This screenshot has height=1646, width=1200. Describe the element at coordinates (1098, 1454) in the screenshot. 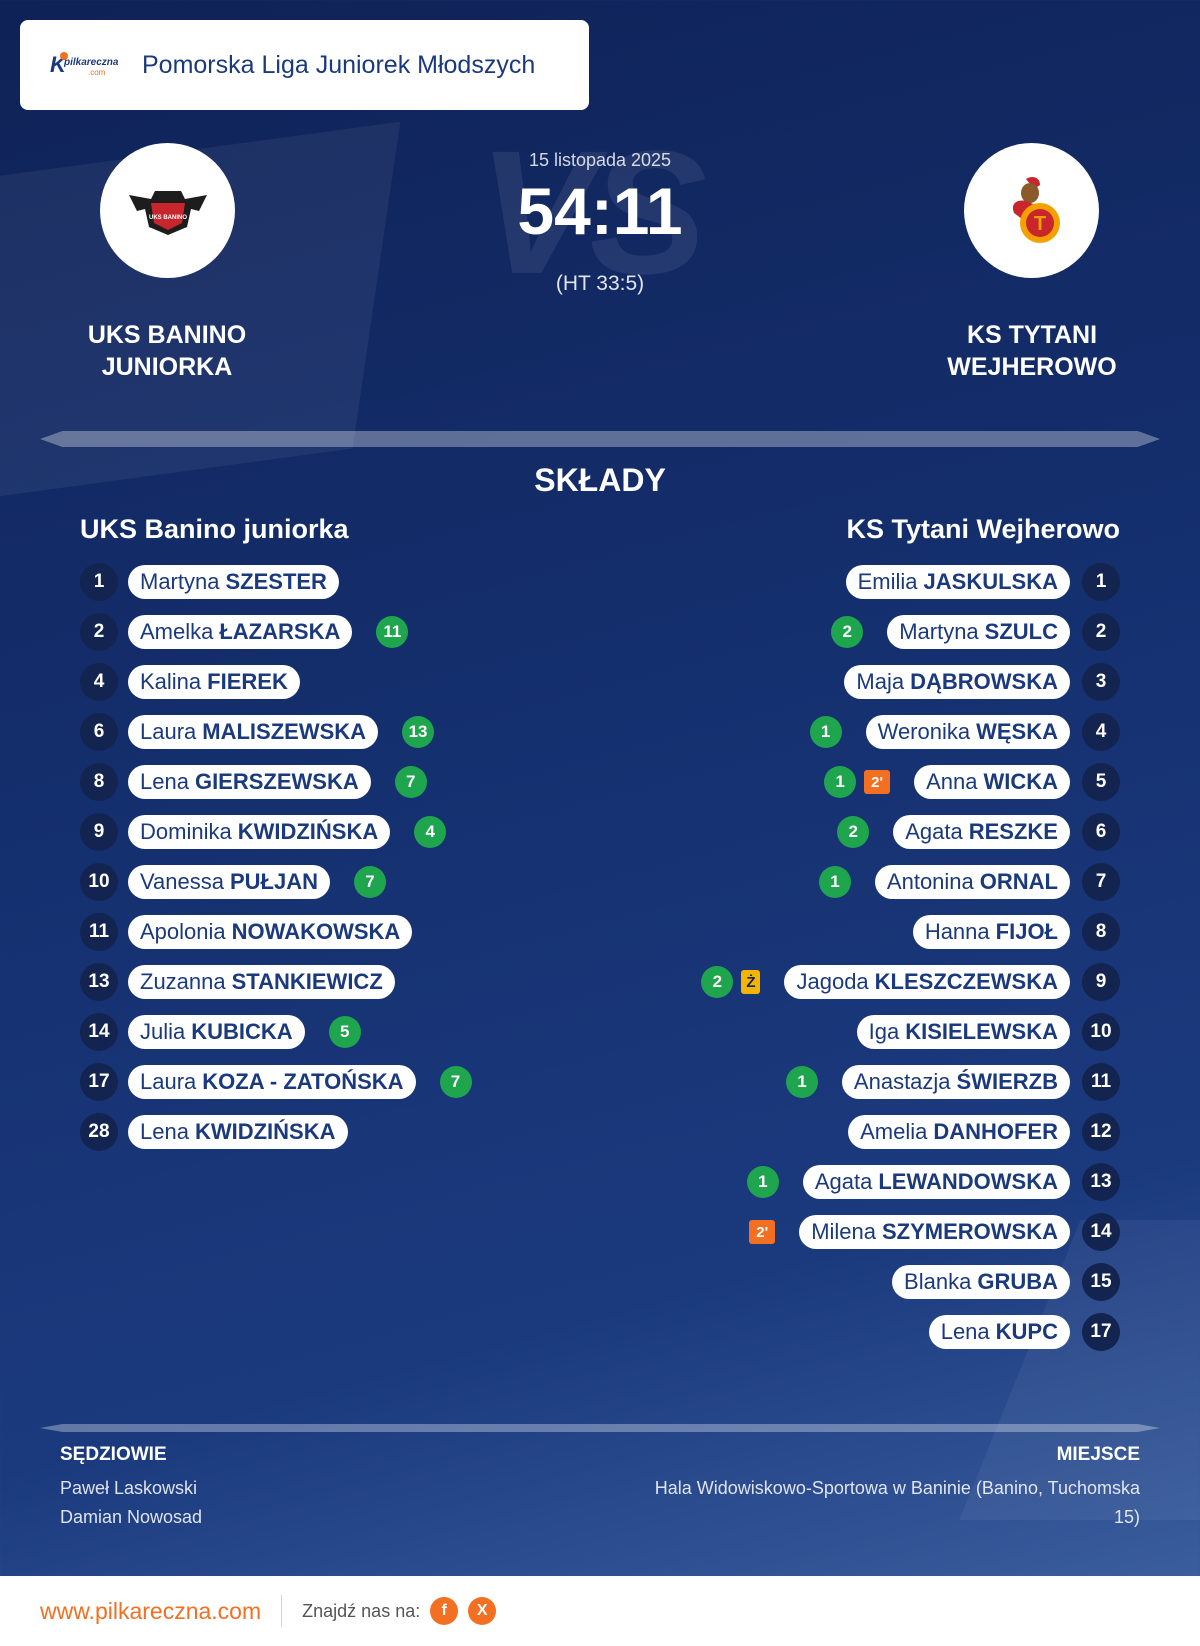

I see `venue-heading: MIEJSCE` at that location.